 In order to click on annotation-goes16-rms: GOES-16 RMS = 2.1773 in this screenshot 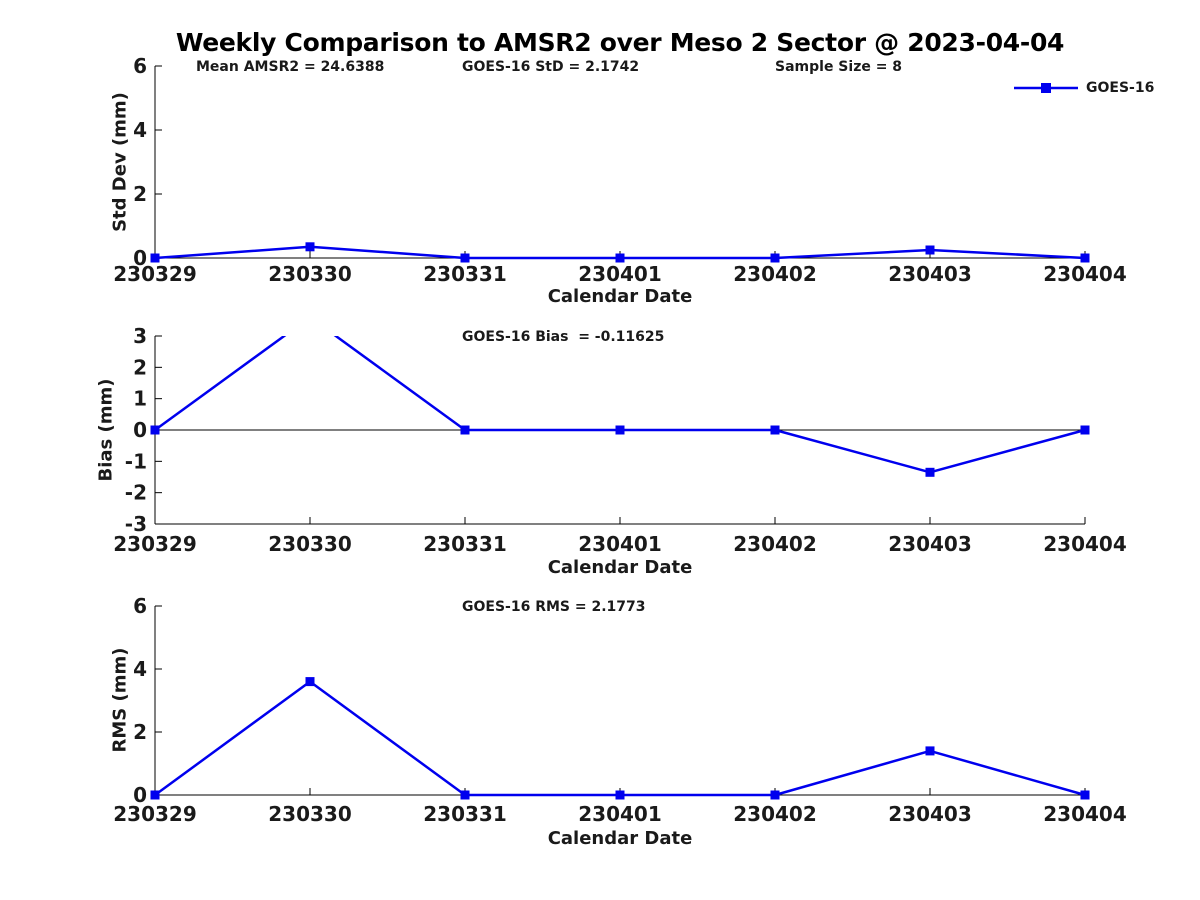, I will do `click(554, 607)`.